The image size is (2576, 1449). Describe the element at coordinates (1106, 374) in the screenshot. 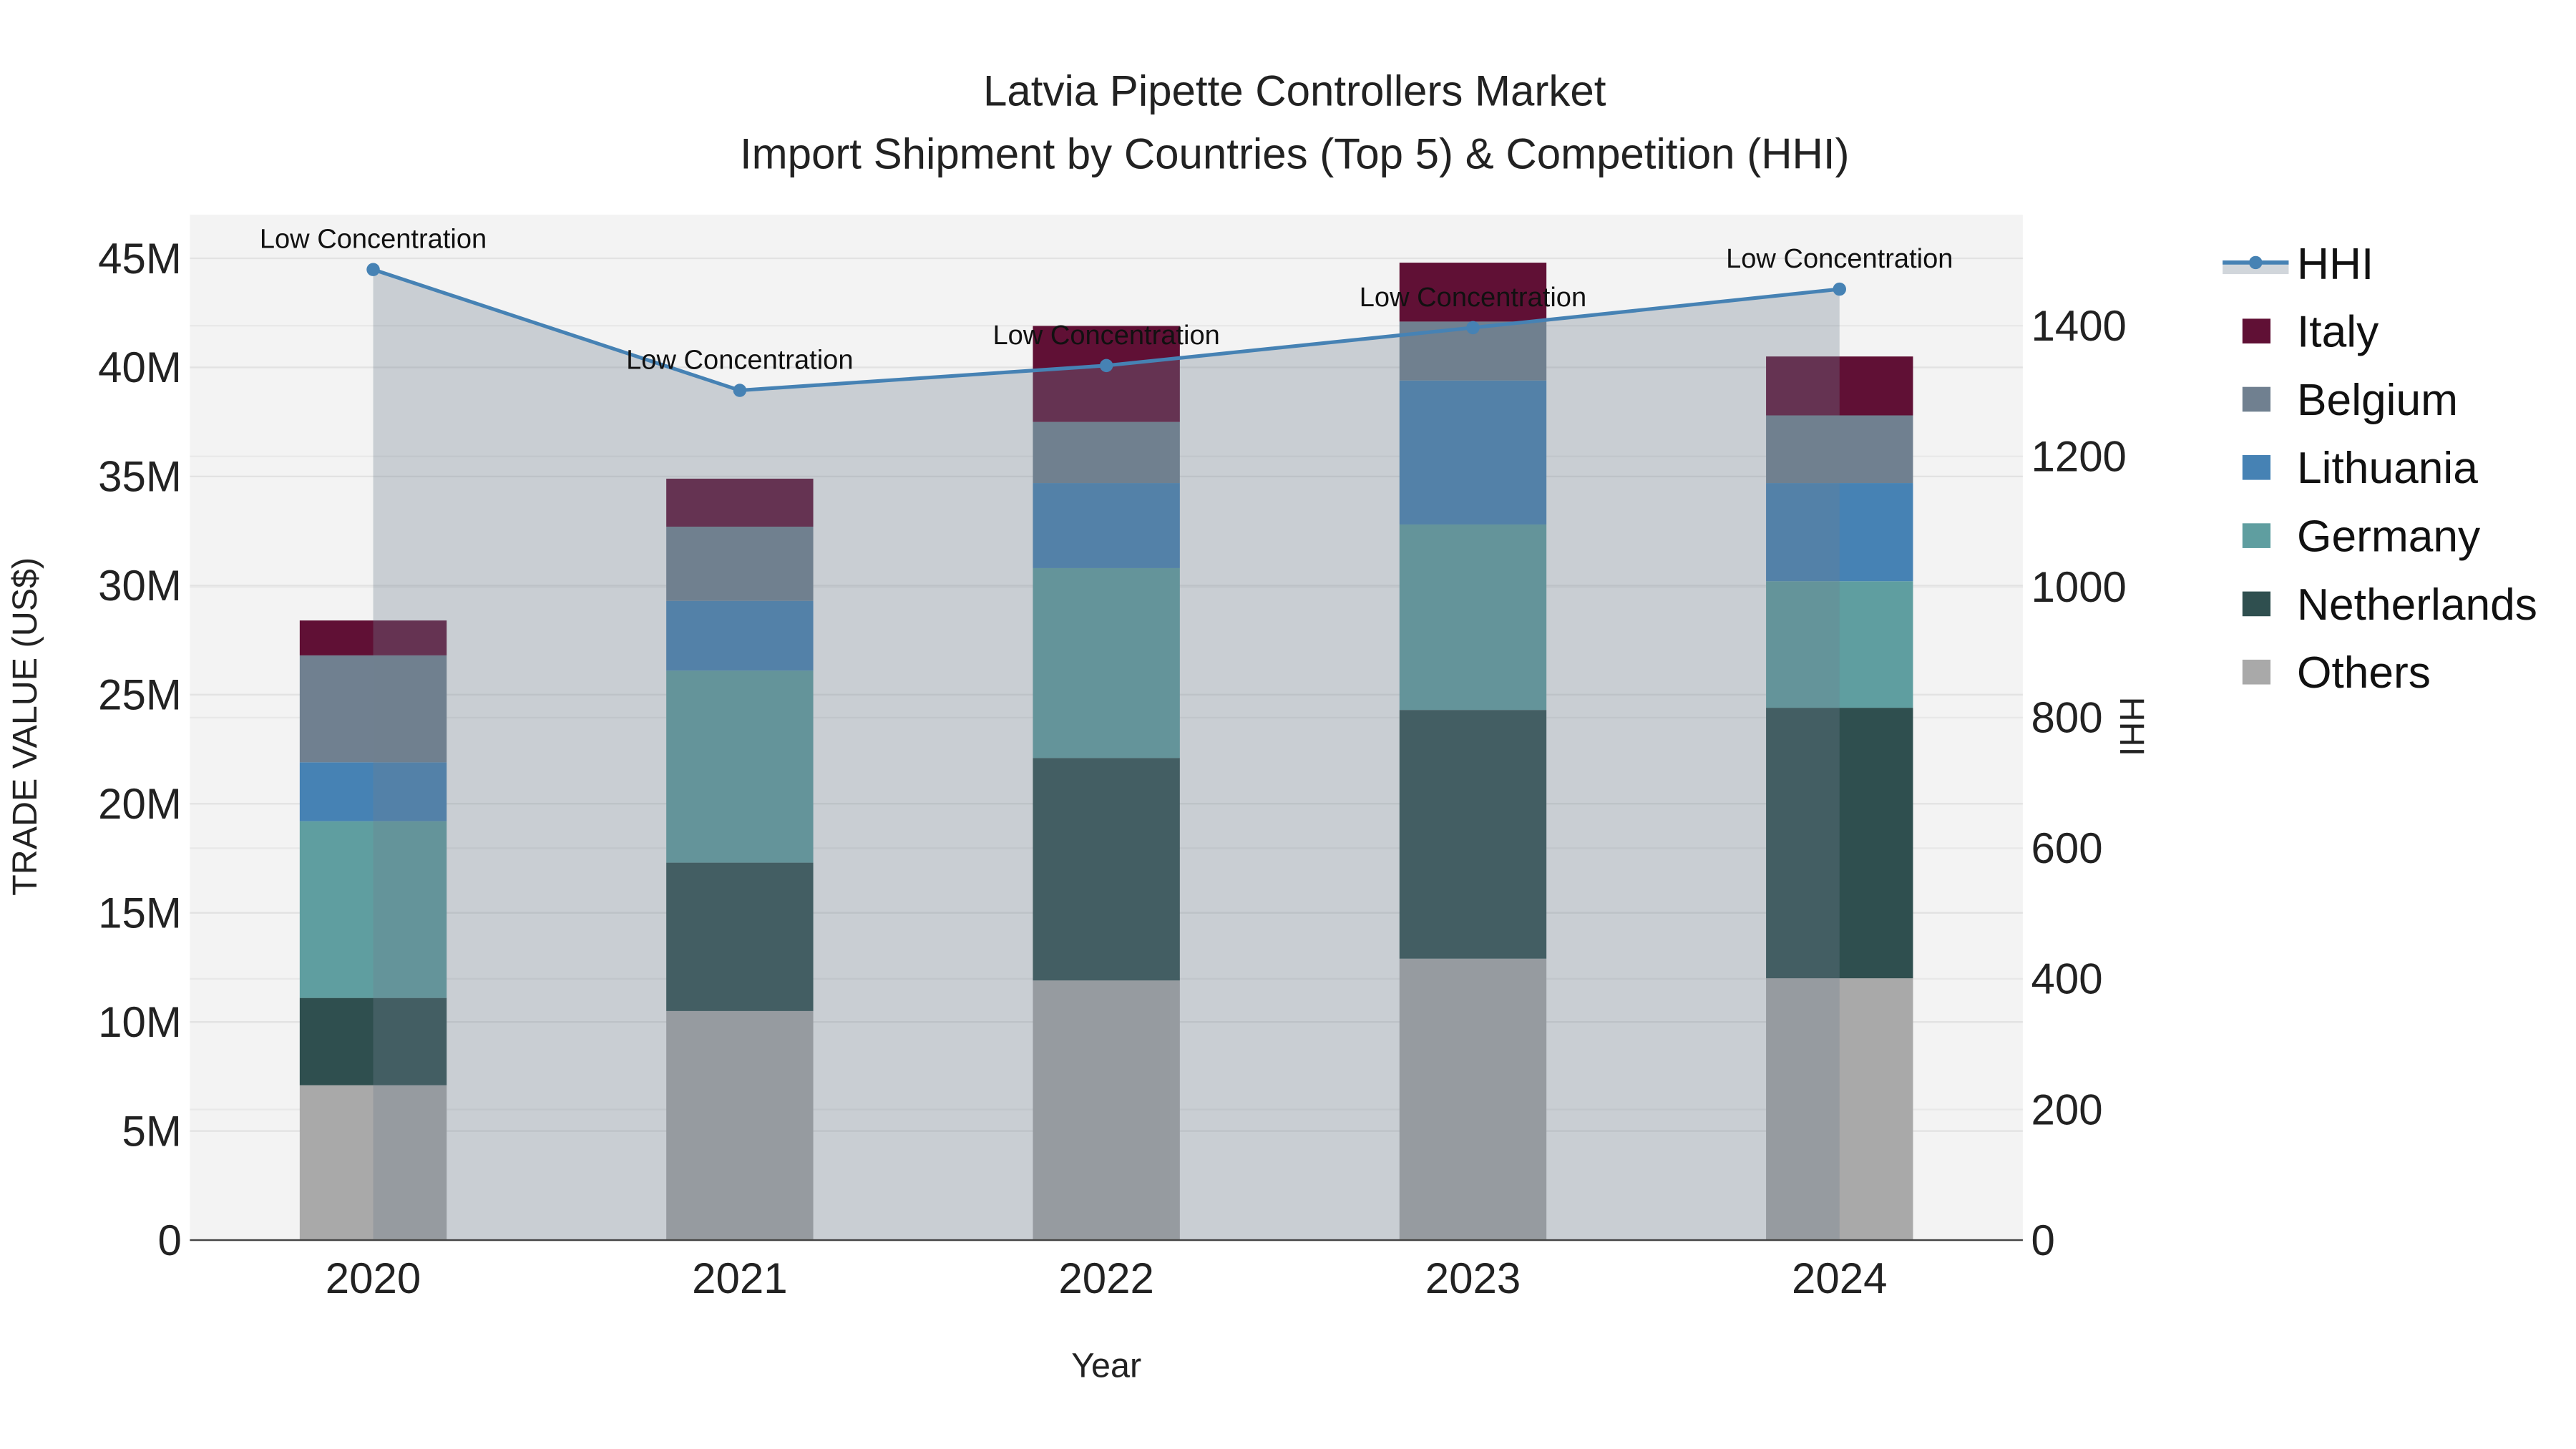

I see `bar-italy-2022` at that location.